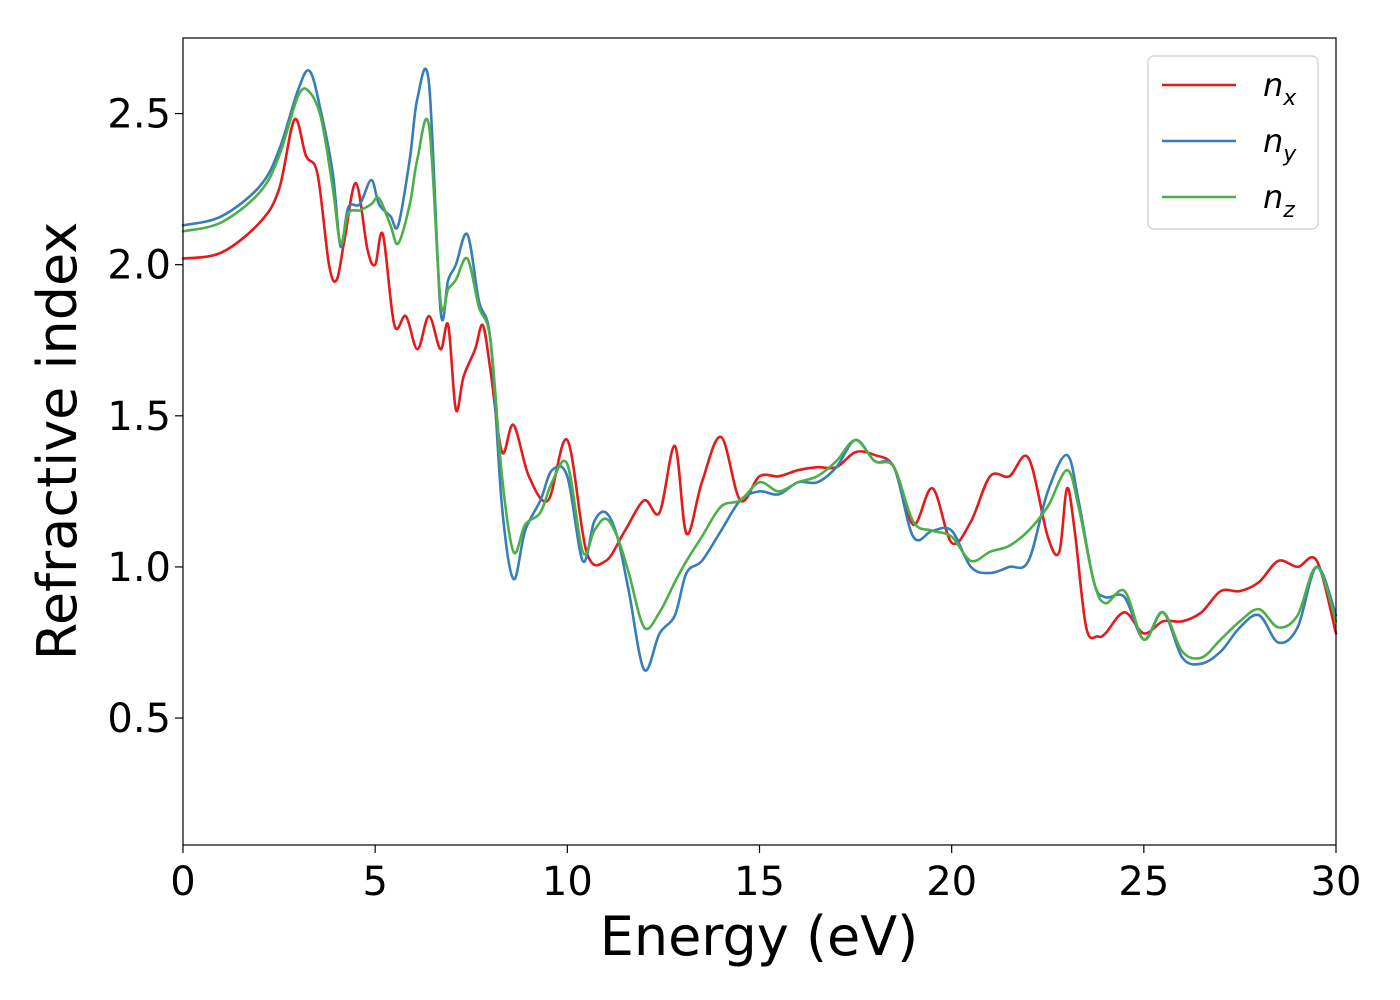 This screenshot has width=1400, height=1000. What do you see at coordinates (1280, 144) in the screenshot?
I see `legend-label-ny: ny` at bounding box center [1280, 144].